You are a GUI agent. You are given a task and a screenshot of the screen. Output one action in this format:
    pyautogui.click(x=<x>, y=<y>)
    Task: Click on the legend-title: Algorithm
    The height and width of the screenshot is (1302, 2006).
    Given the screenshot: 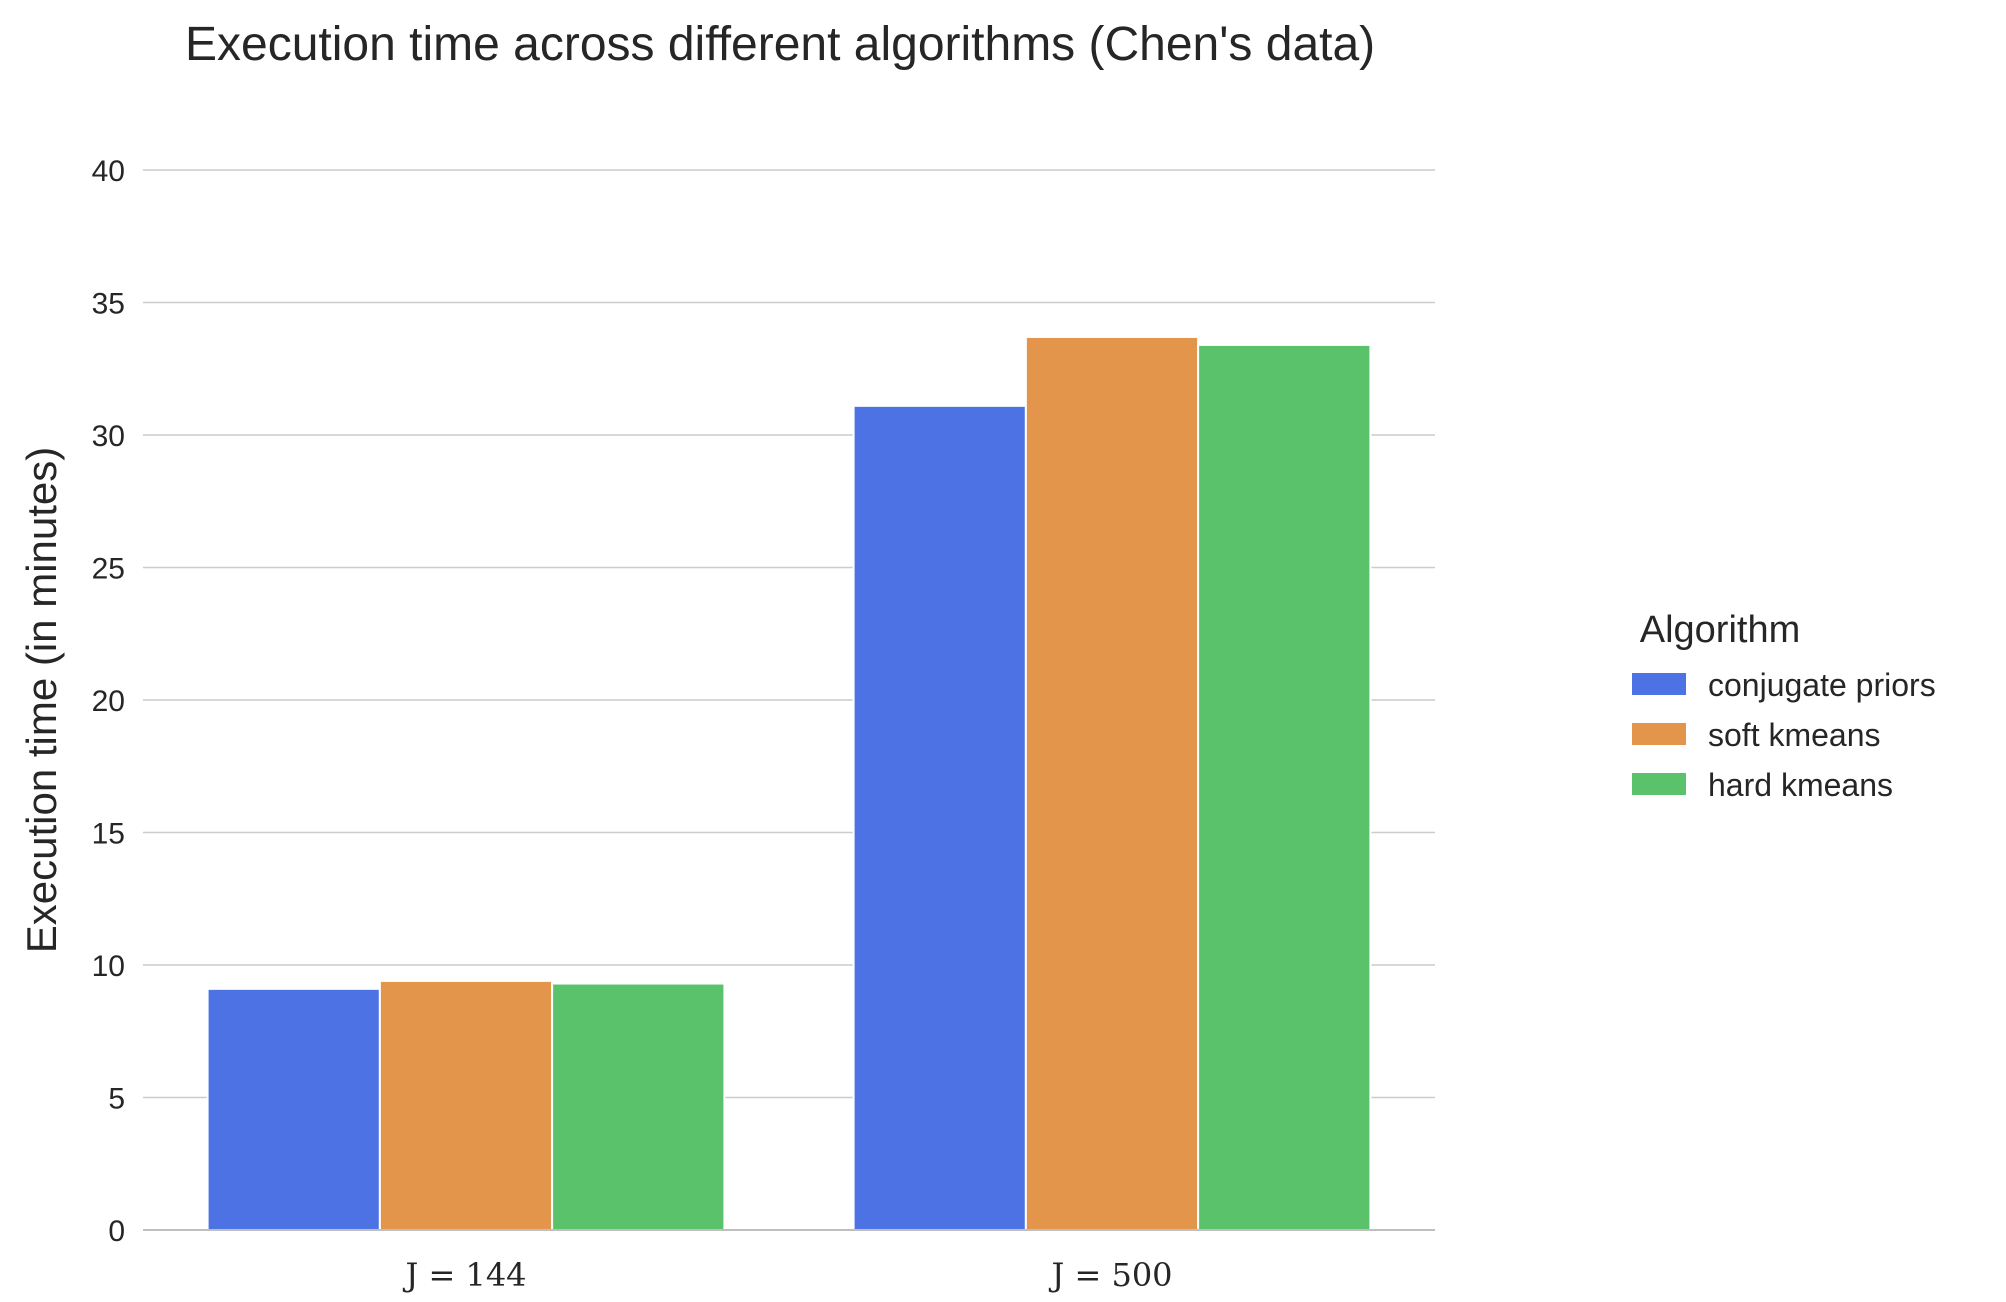 What is the action you would take?
    pyautogui.click(x=1720, y=630)
    